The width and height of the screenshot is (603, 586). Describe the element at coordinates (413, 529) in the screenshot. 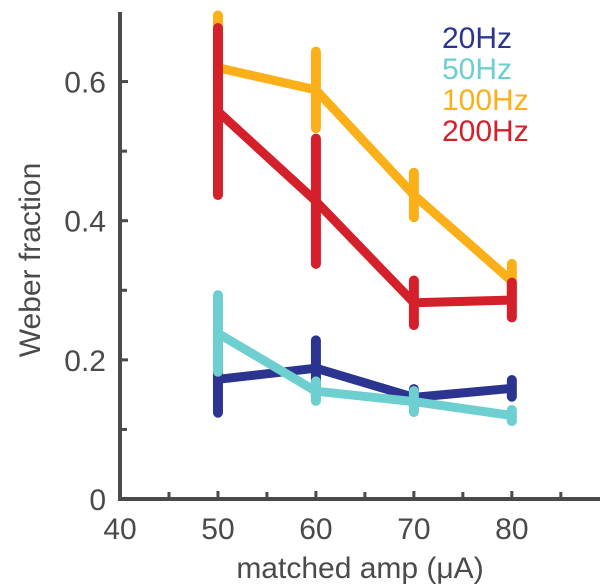

I see `x-tick-label: 70` at that location.